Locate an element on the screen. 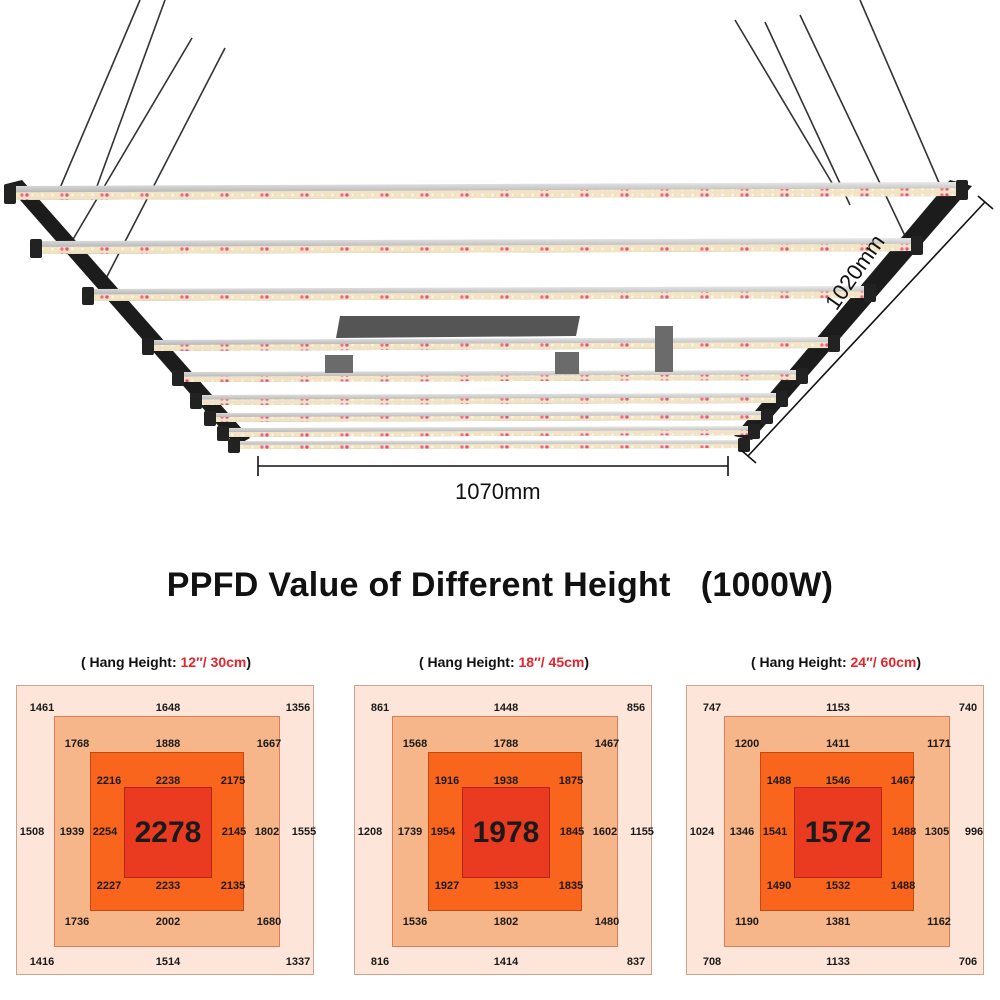  depth-dimension-tick-bottom is located at coordinates (748, 456).